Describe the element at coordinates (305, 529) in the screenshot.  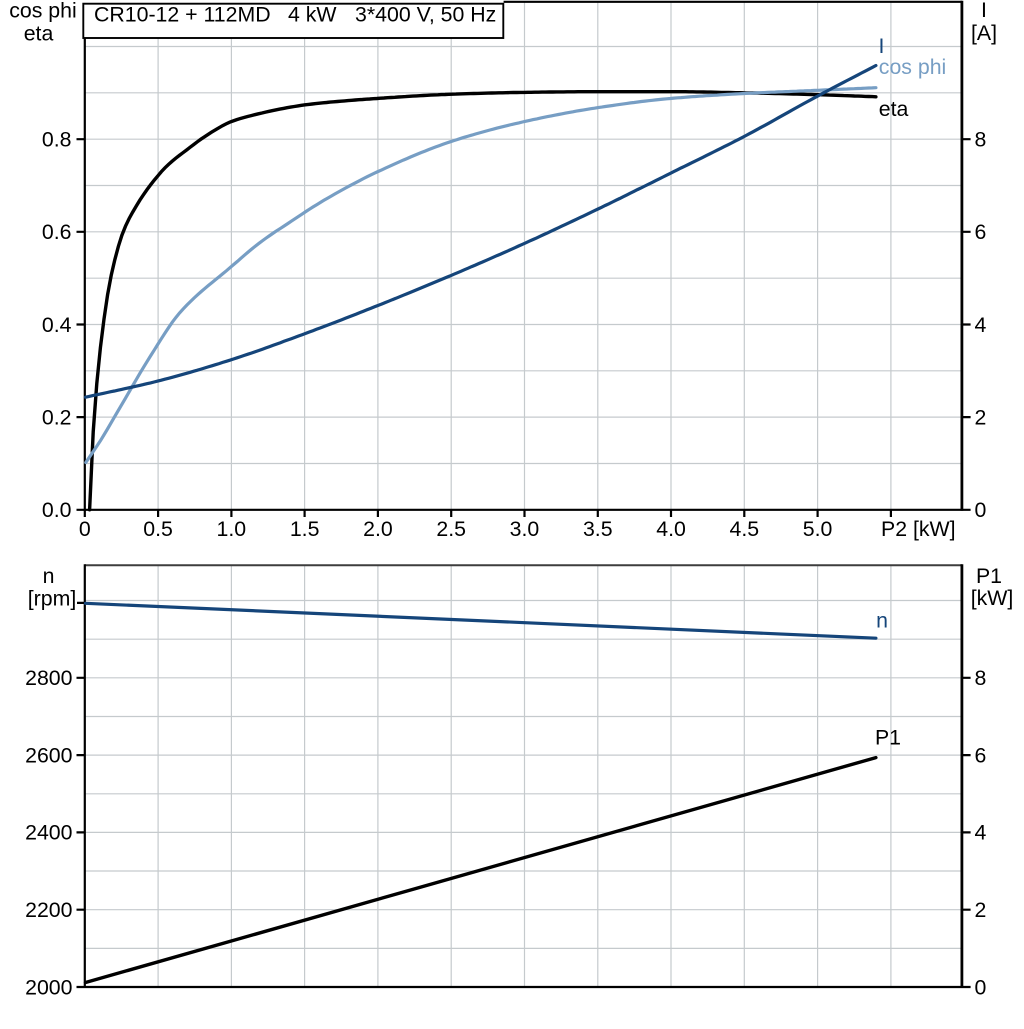
I see `svg-text: 1.5` at that location.